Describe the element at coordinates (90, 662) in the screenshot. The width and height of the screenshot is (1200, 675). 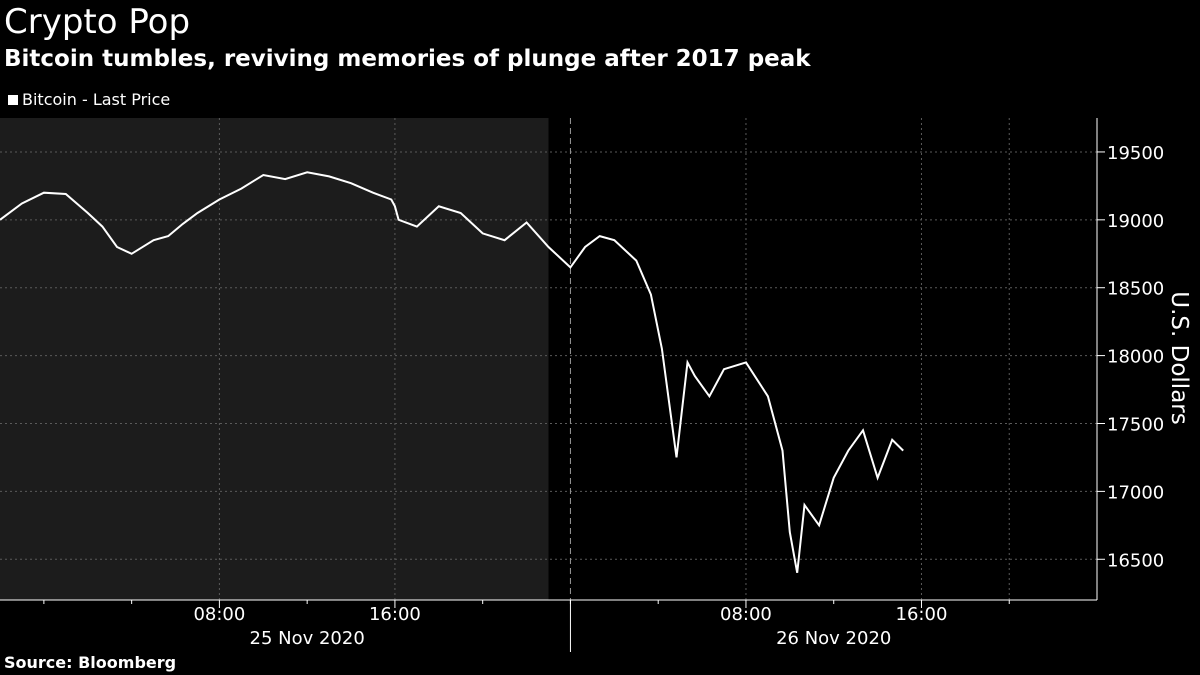
I see `source-note: Source: Bloomberg` at that location.